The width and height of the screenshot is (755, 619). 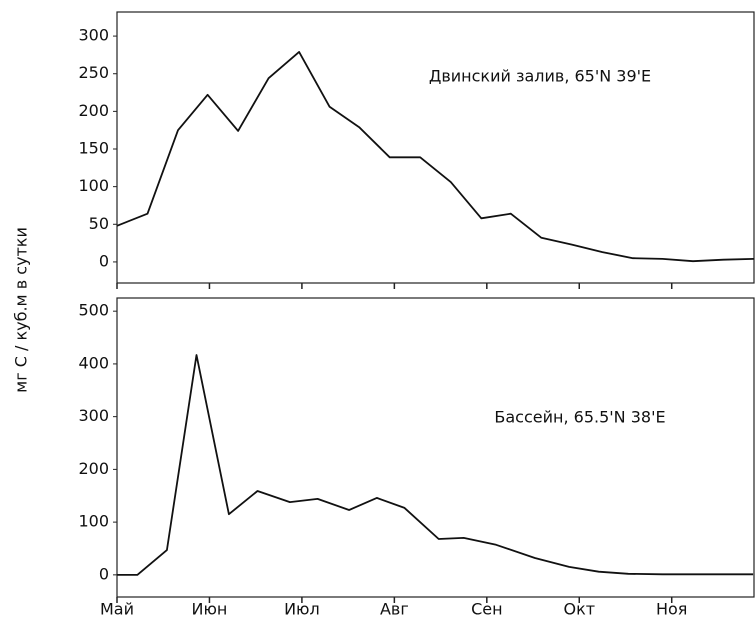 What do you see at coordinates (93, 72) in the screenshot?
I see `y-tick-label: 250` at bounding box center [93, 72].